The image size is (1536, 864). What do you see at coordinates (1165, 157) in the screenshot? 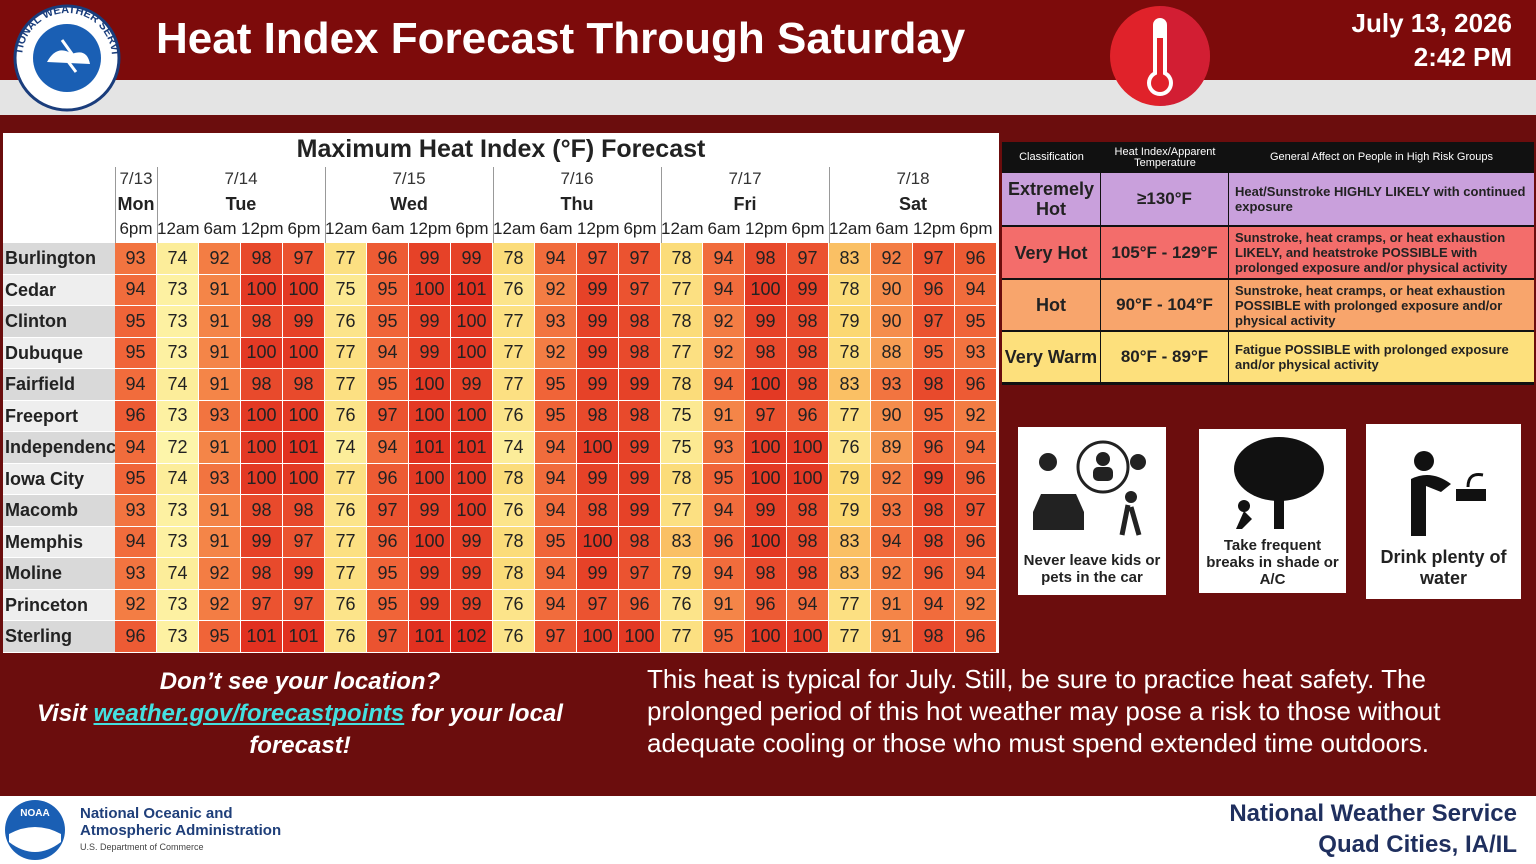
I see `legend-header: Heat Index/Apparent Temperature` at bounding box center [1165, 157].